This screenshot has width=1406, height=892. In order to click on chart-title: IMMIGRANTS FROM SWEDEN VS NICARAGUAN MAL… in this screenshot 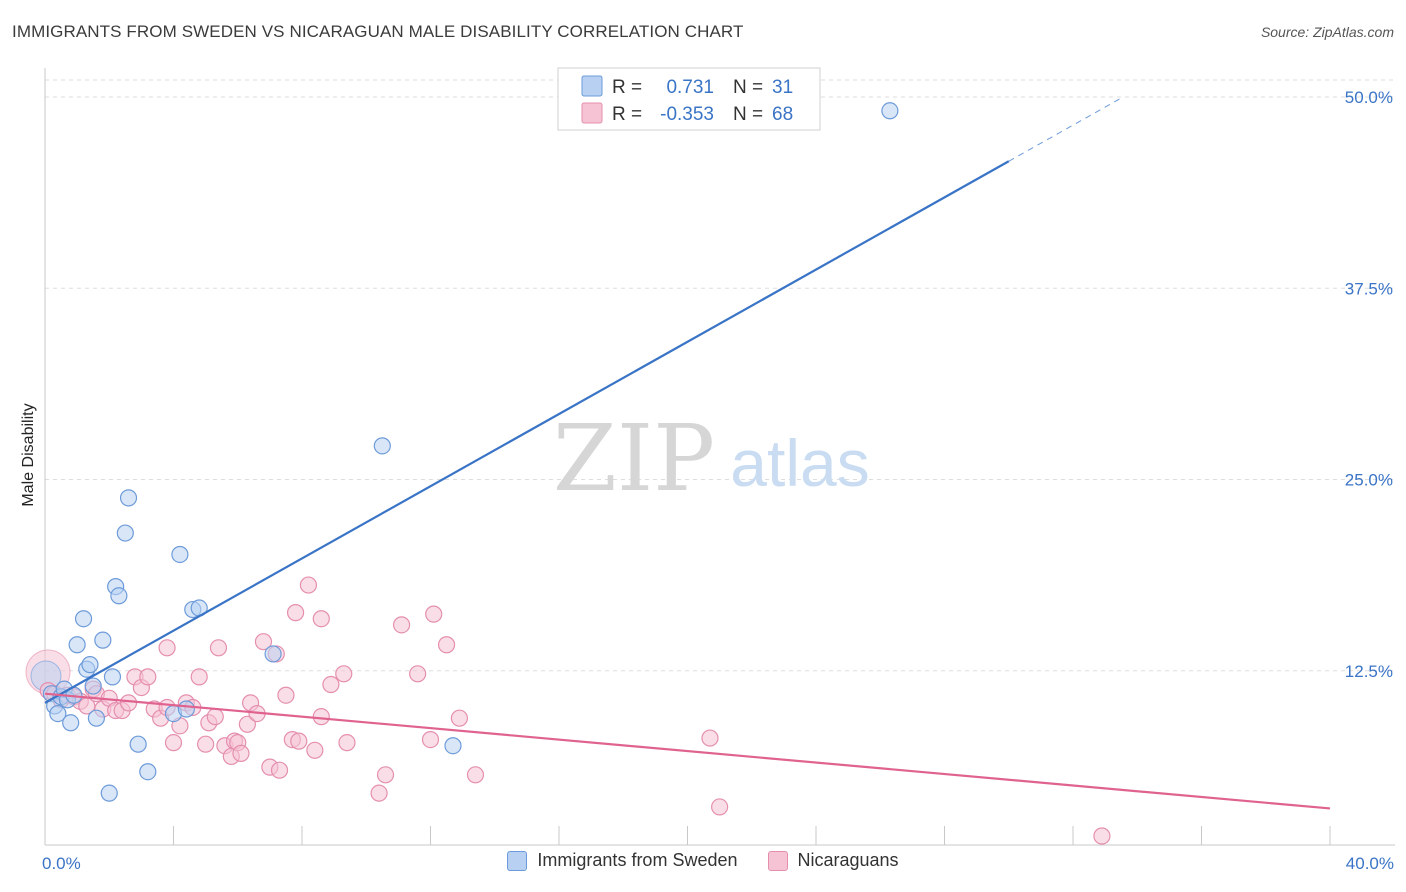, I will do `click(378, 31)`.